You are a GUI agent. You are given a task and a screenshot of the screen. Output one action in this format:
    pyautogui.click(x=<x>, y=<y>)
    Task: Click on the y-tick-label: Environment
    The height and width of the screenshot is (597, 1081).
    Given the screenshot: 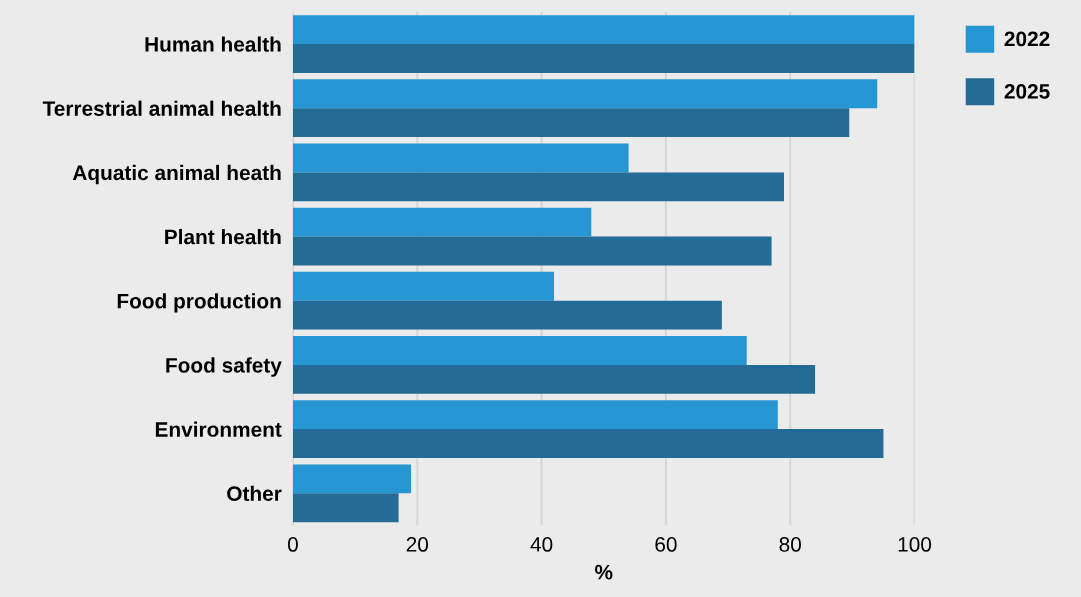 What is the action you would take?
    pyautogui.click(x=218, y=429)
    